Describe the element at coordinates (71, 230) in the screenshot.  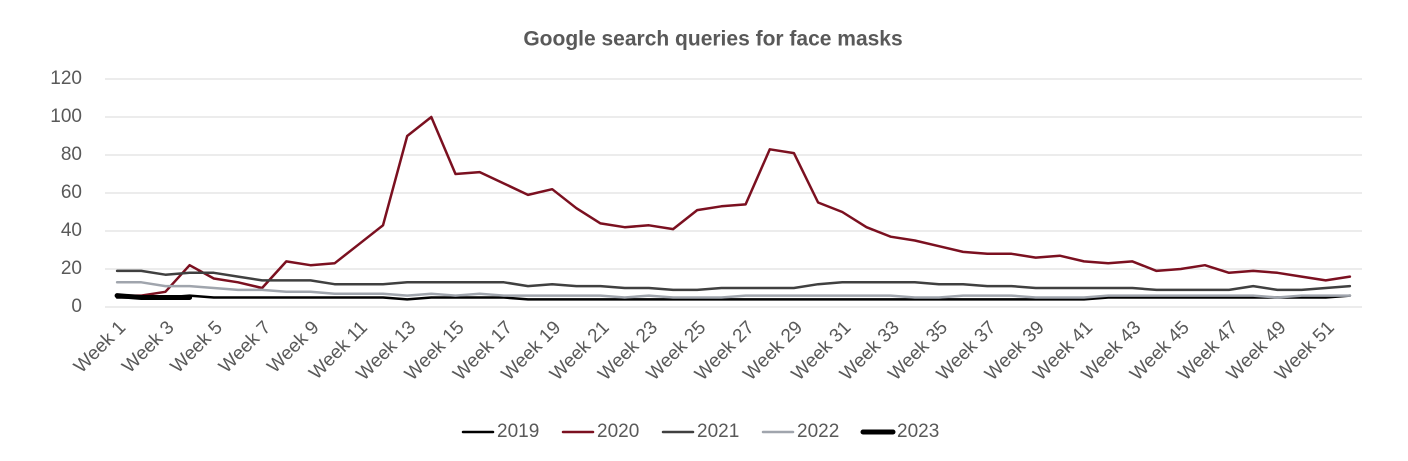
I see `y-tick-label: 40` at that location.